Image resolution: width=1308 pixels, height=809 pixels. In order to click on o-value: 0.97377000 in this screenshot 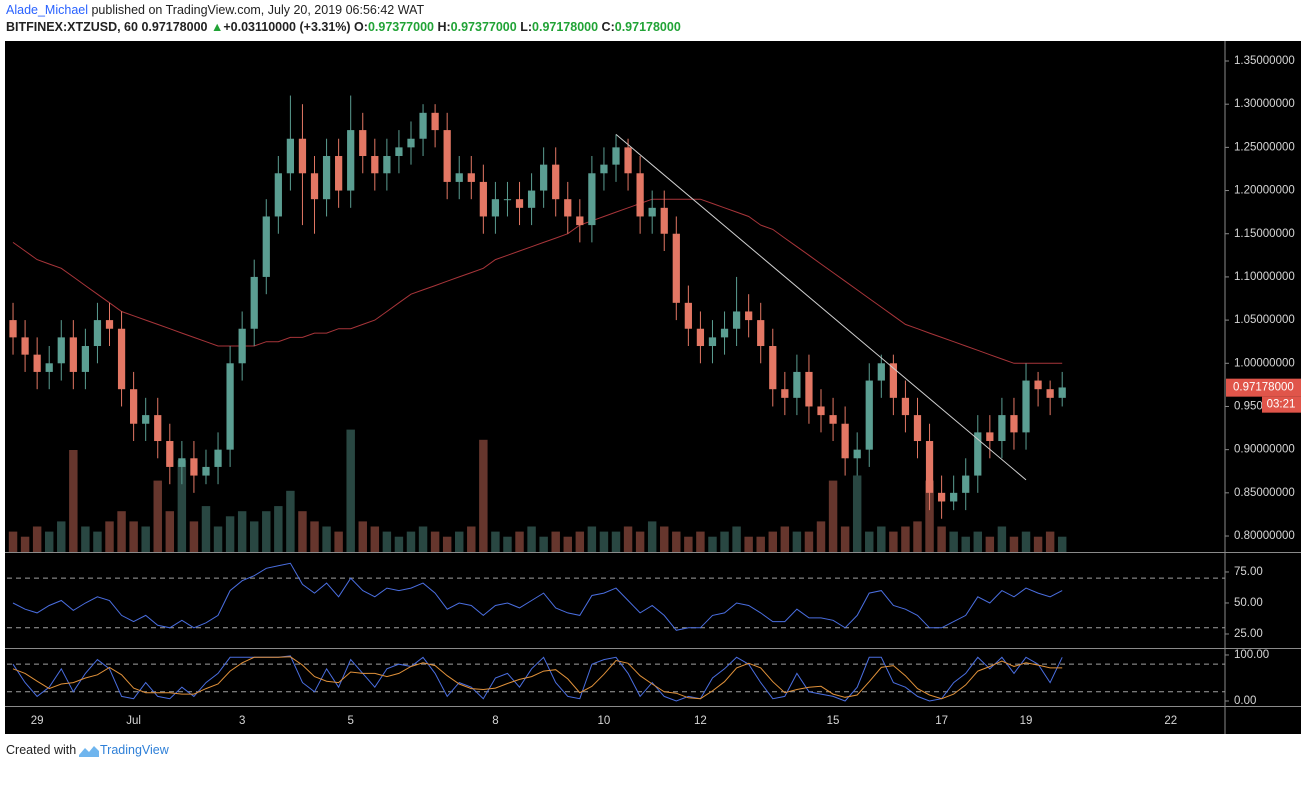, I will do `click(400, 27)`.